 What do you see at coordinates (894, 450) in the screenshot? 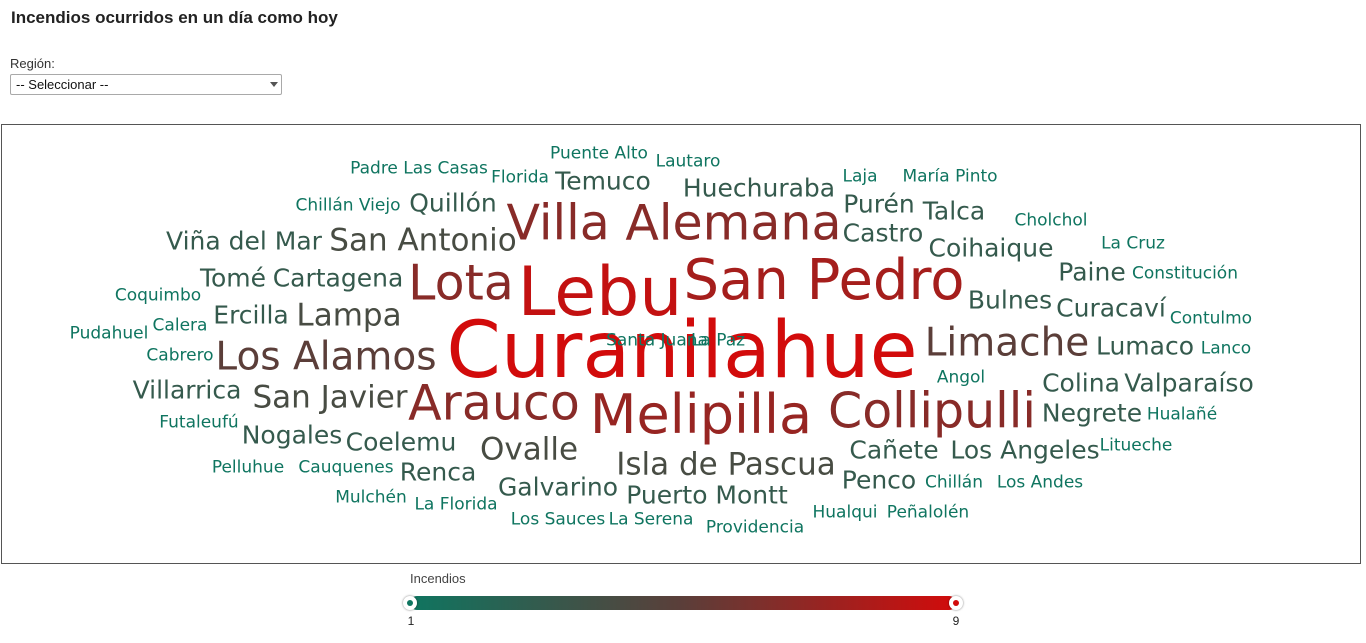
I see `word-cloud-word: Cañete` at bounding box center [894, 450].